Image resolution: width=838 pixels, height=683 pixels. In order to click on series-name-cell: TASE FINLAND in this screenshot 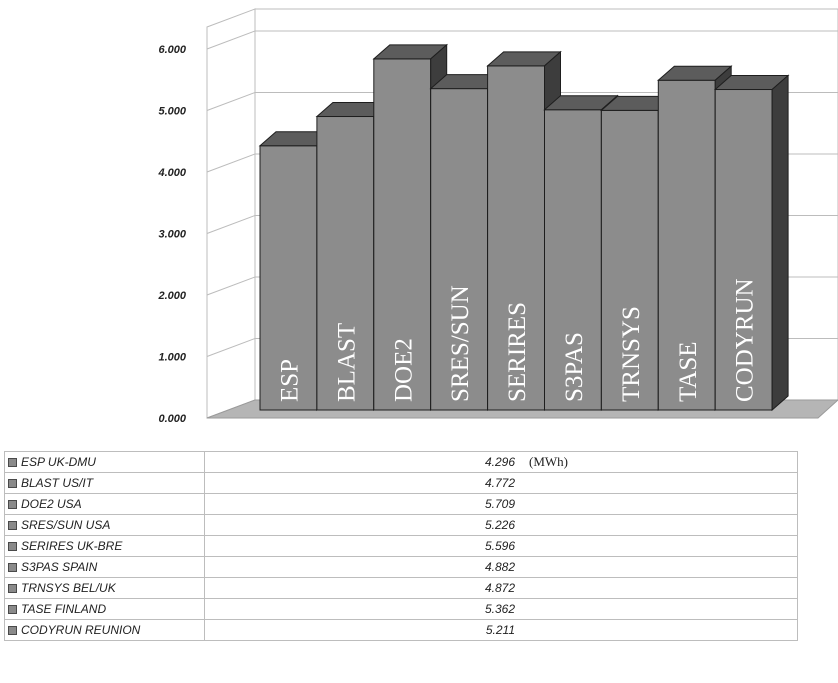, I will do `click(104, 609)`.